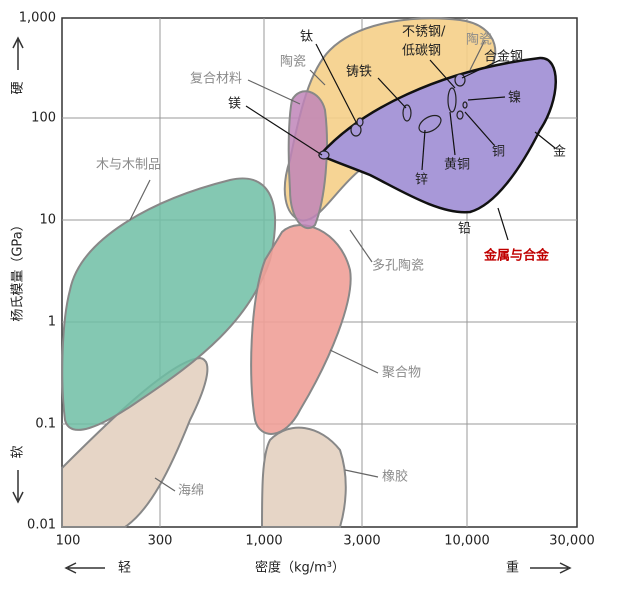  I want to click on label: 多孔陶瓷, so click(398, 266).